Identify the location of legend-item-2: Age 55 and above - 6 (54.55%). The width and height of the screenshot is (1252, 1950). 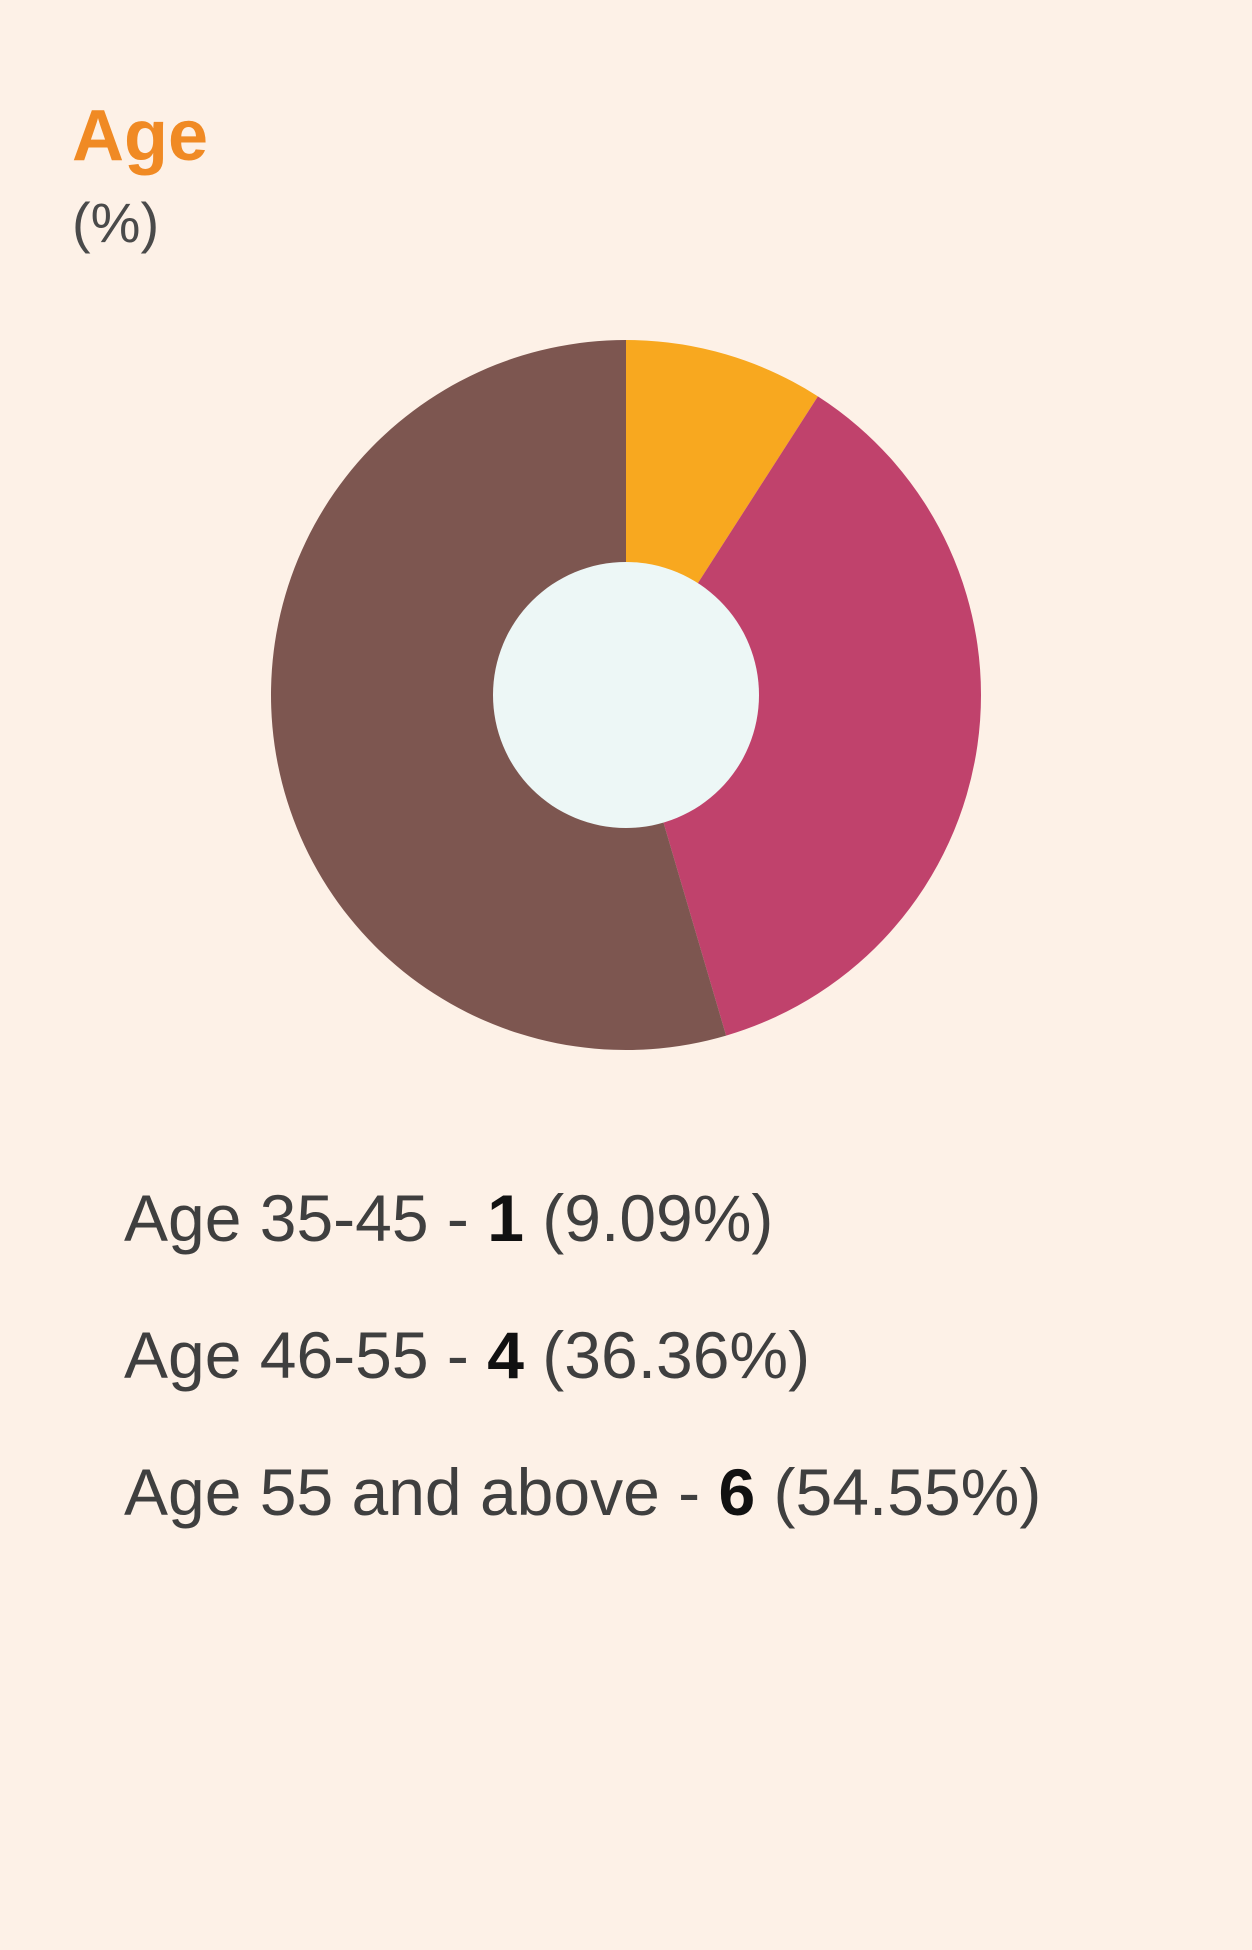
(583, 1492).